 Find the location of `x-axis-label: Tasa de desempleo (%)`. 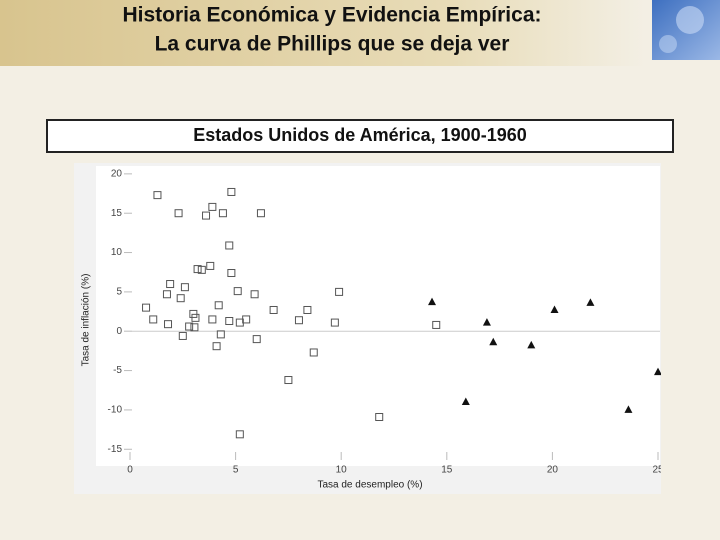

x-axis-label: Tasa de desempleo (%) is located at coordinates (369, 485).